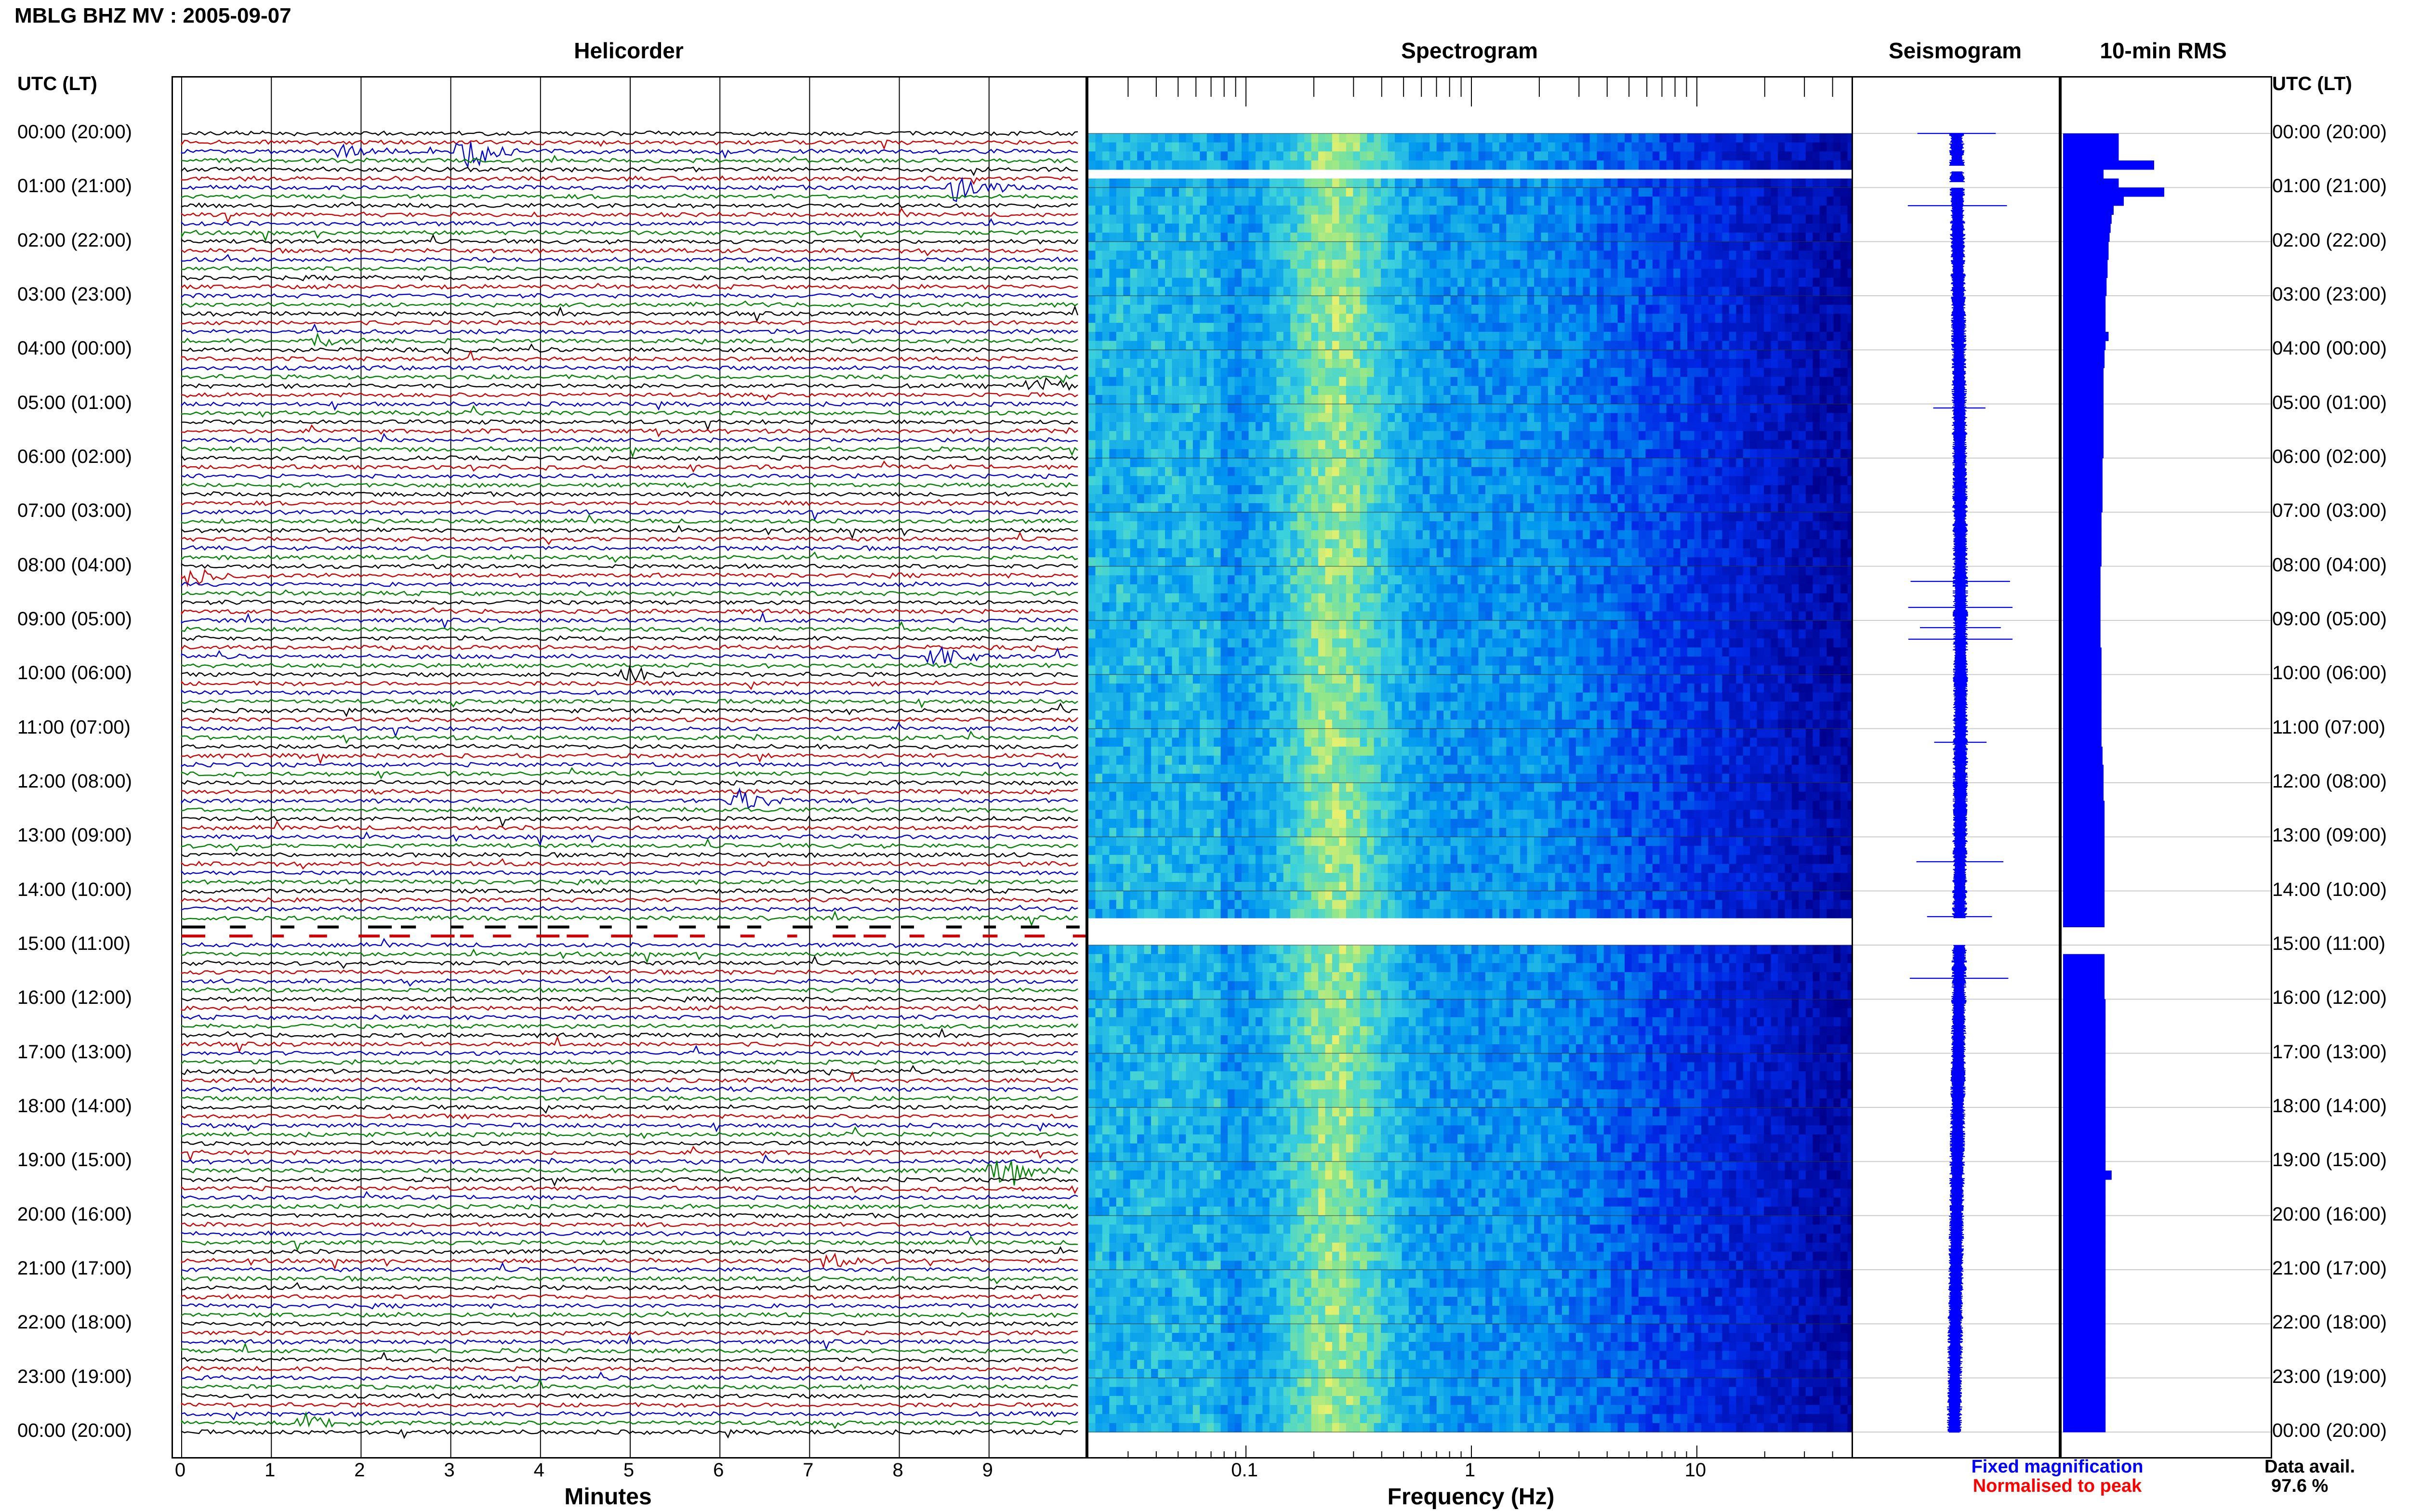 The height and width of the screenshot is (1512, 2409). Describe the element at coordinates (2329, 781) in the screenshot. I see `time-label-right: 12:00 (08:00)` at that location.